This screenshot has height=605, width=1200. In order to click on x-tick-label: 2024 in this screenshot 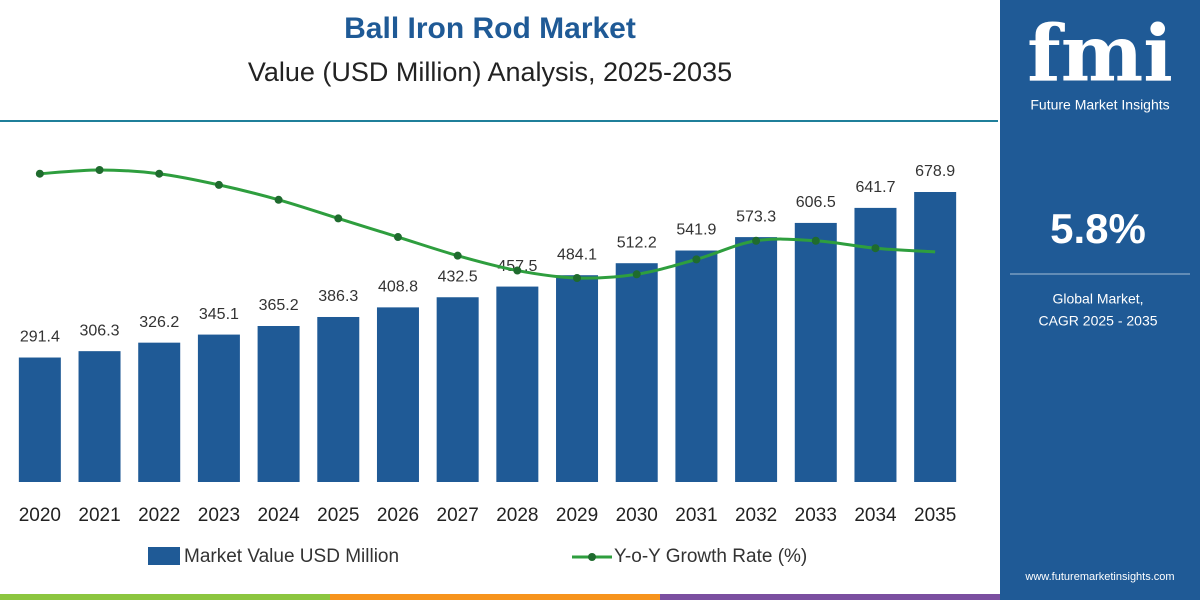, I will do `click(278, 515)`.